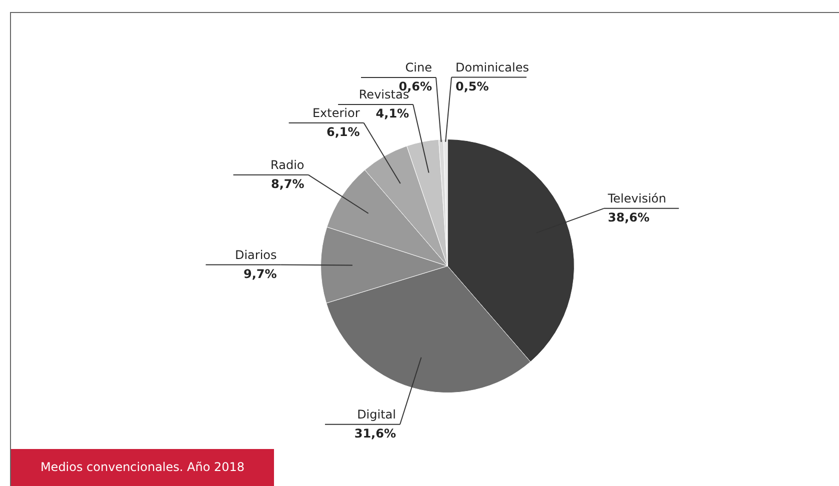 The height and width of the screenshot is (486, 839). What do you see at coordinates (343, 132) in the screenshot?
I see `data-label: 6,1%` at bounding box center [343, 132].